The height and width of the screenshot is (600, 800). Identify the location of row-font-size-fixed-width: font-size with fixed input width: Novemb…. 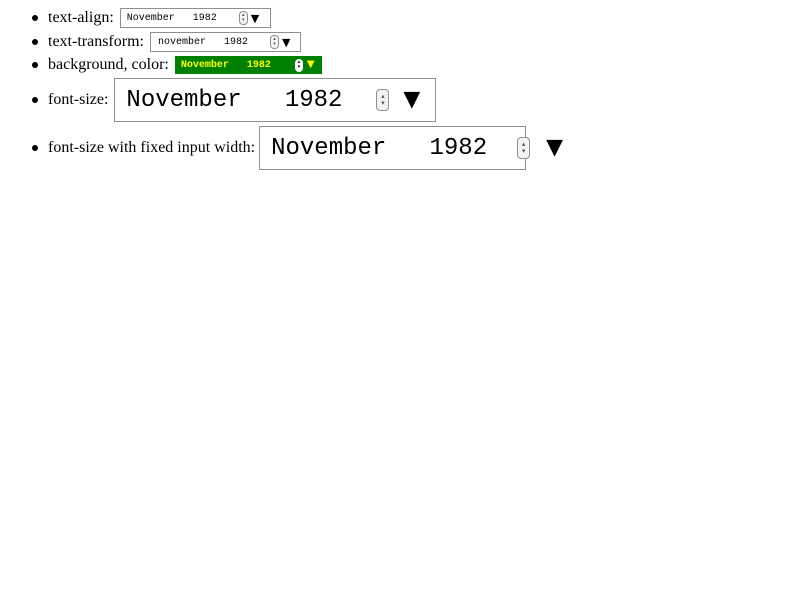
(416, 148).